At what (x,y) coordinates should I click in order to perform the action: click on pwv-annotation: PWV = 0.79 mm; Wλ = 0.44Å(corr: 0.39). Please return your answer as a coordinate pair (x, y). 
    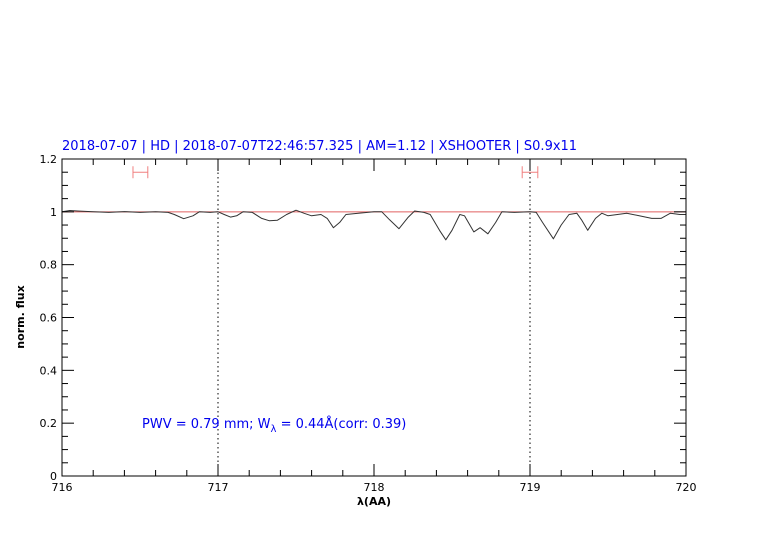
    Looking at the image, I should click on (274, 425).